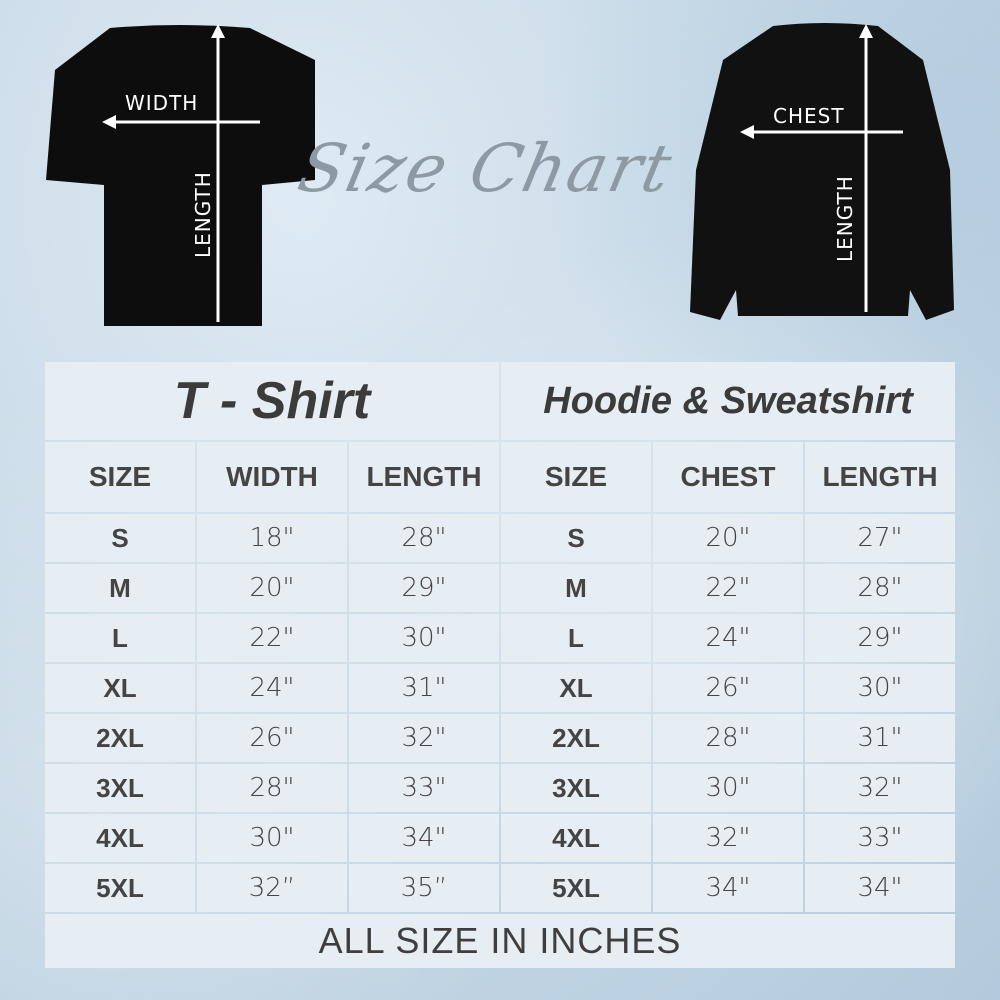 The width and height of the screenshot is (1000, 1000). Describe the element at coordinates (500, 941) in the screenshot. I see `footer-note: ALL SIZE IN INCHES` at that location.